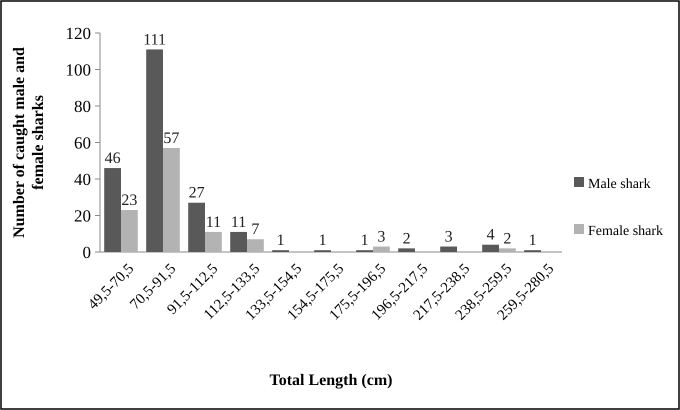 This screenshot has width=680, height=410. I want to click on y-tick-label: 20, so click(82, 216).